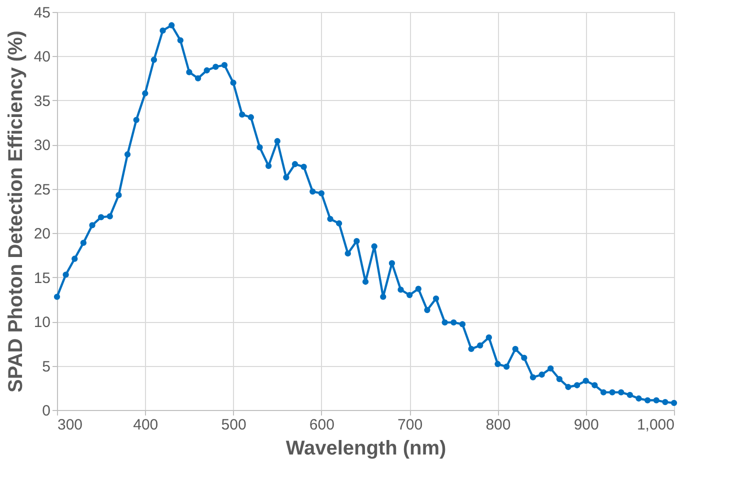 This screenshot has height=487, width=736. Describe the element at coordinates (410, 425) in the screenshot. I see `x-tick-label: 700` at that location.